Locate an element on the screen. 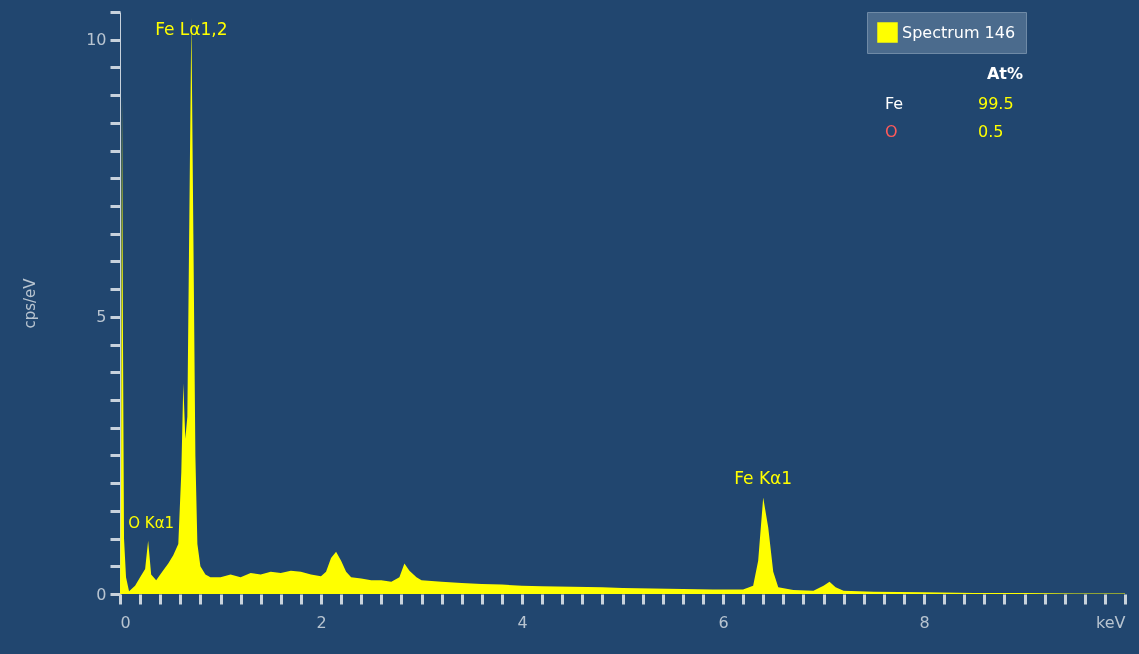 The height and width of the screenshot is (654, 1139). x-tick-label: 8 is located at coordinates (924, 622).